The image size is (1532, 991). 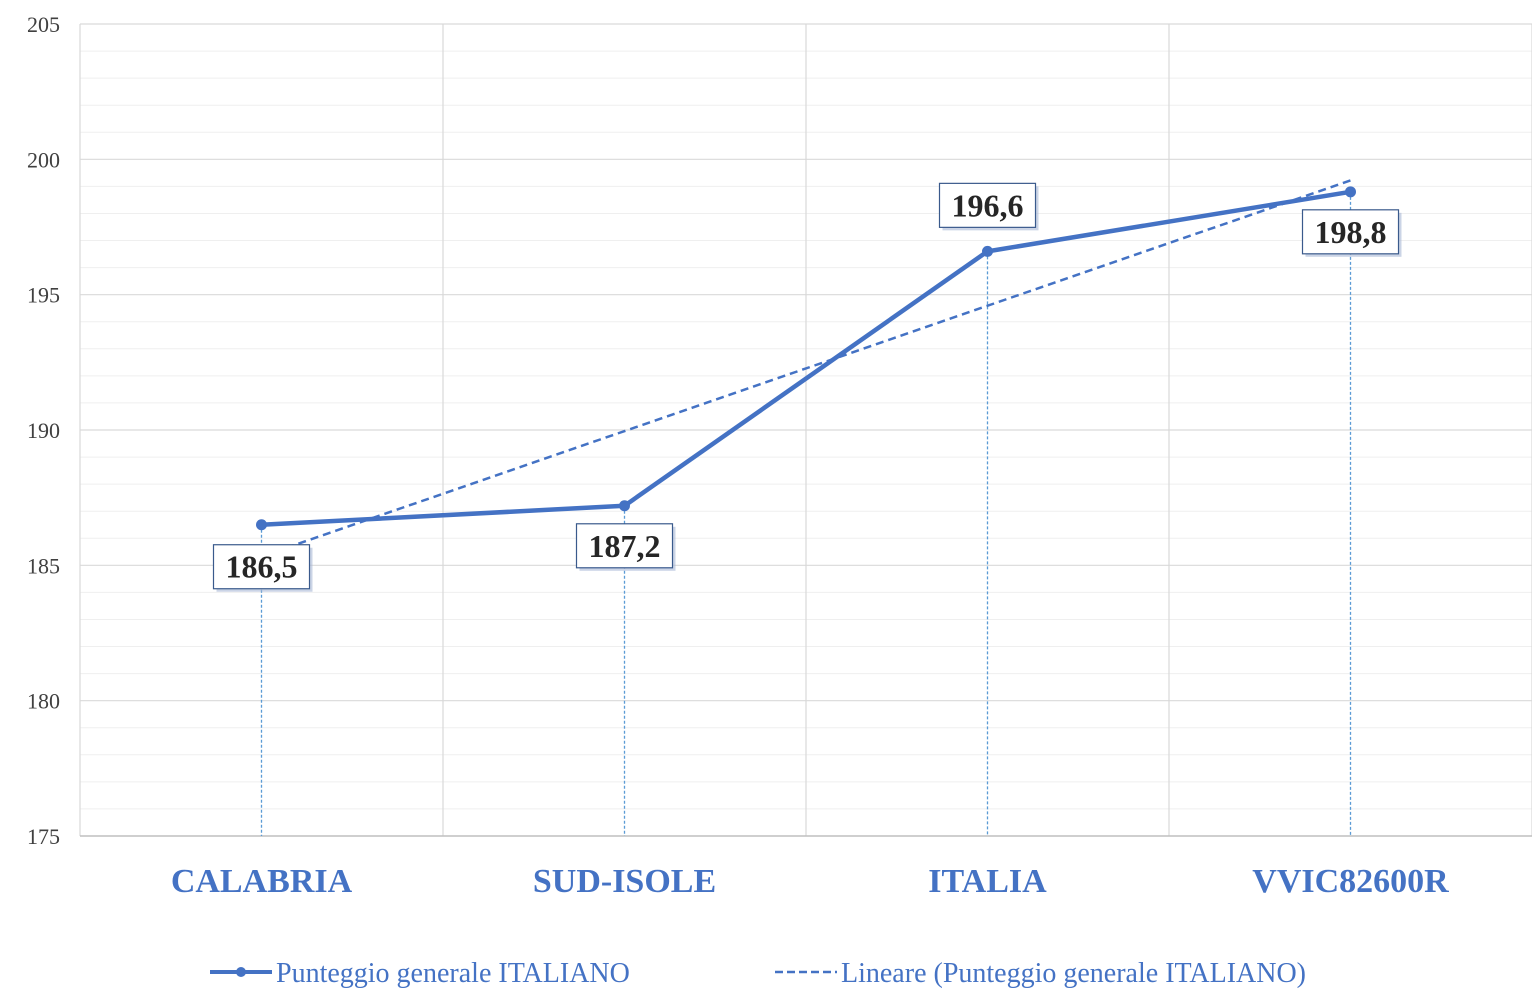 What do you see at coordinates (1073, 973) in the screenshot?
I see `legend-trend-label: Lineare (Punteggio generale ITALIANO)` at bounding box center [1073, 973].